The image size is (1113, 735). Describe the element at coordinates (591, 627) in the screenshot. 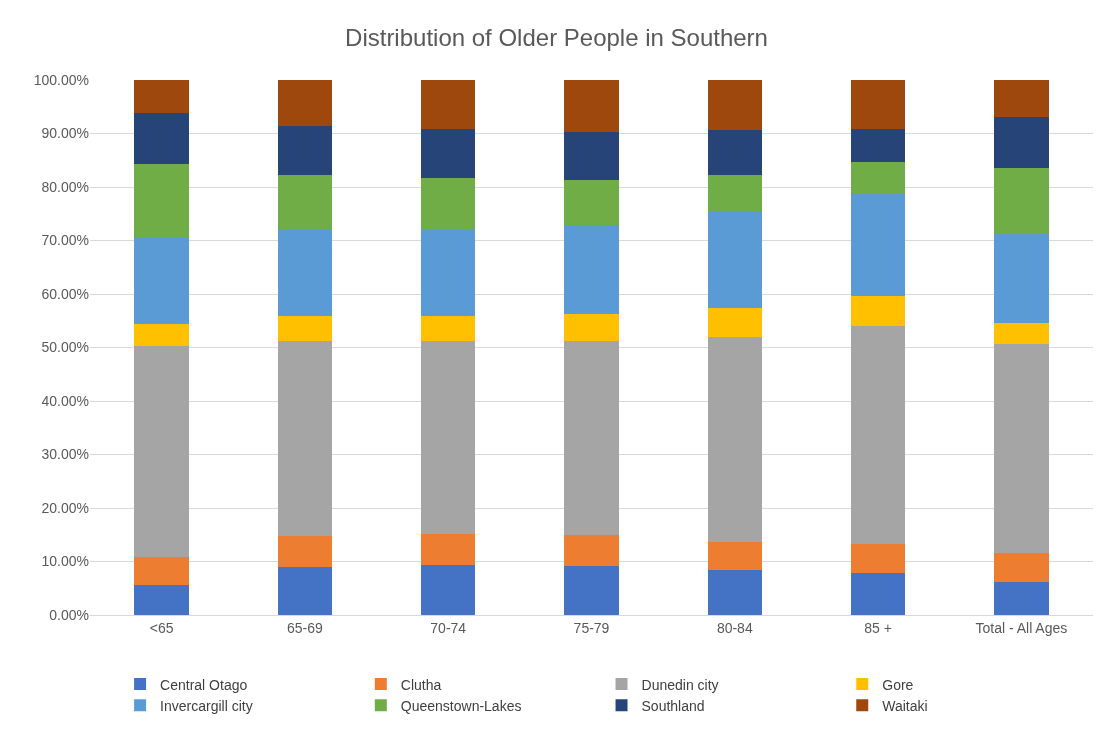

I see `x-tick-label: 75-79` at that location.